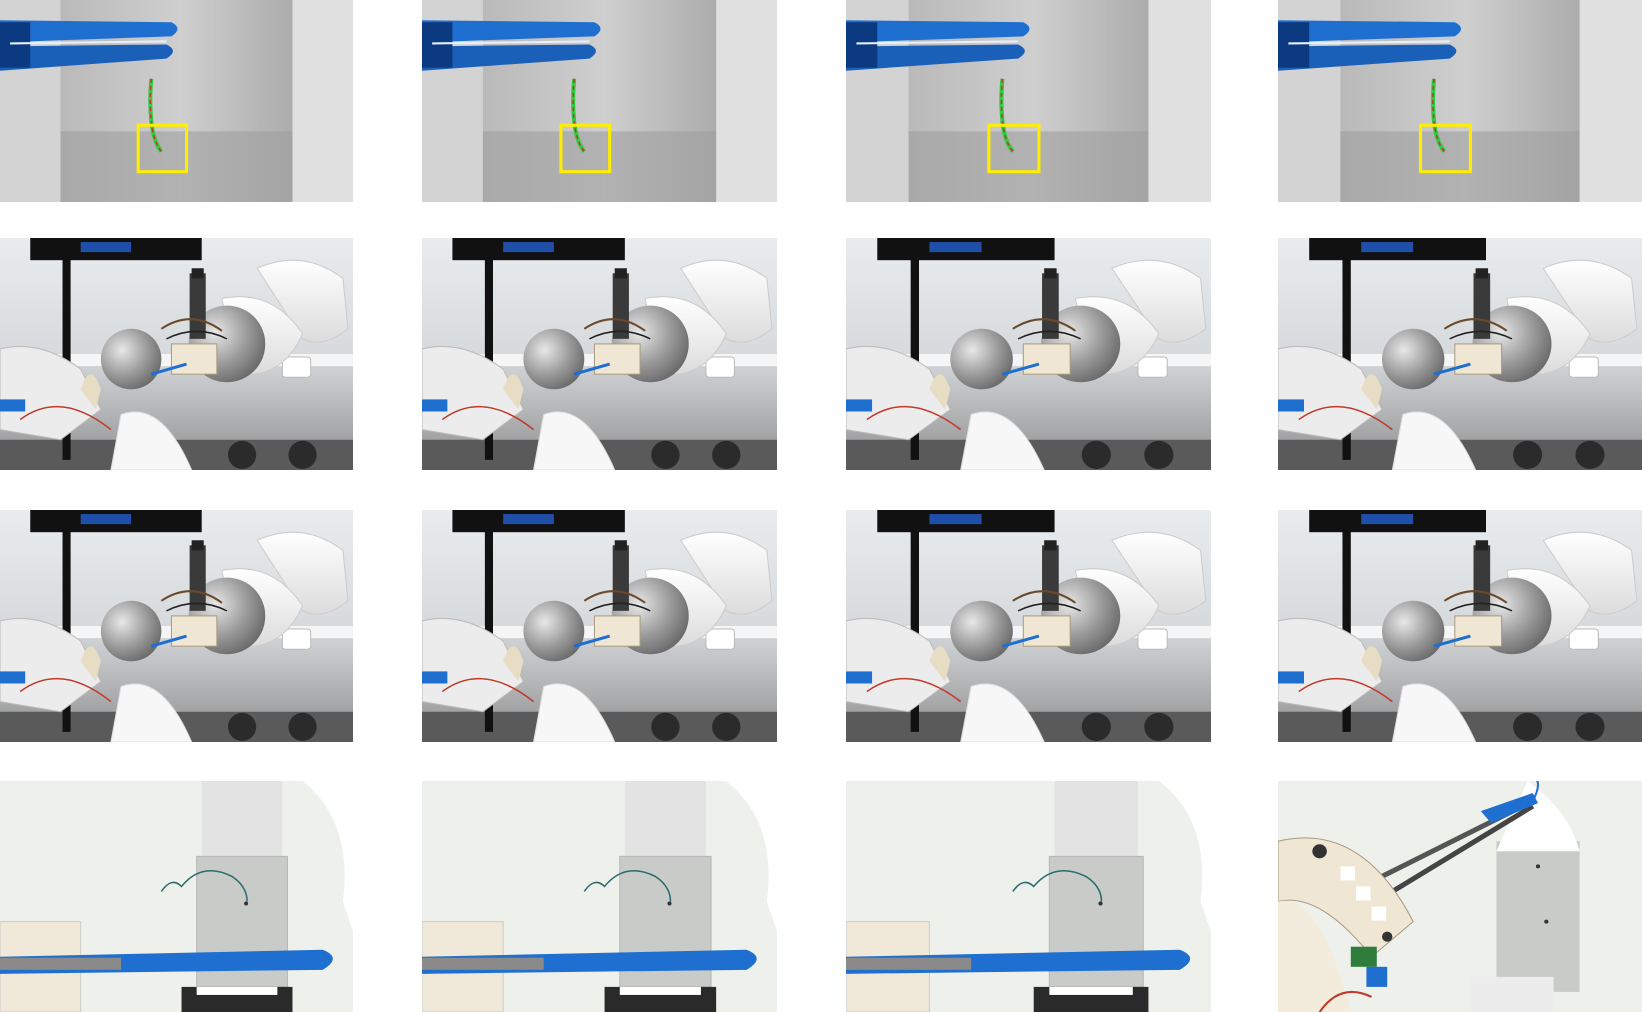  I want to click on row2-frame2-robot, so click(599, 354).